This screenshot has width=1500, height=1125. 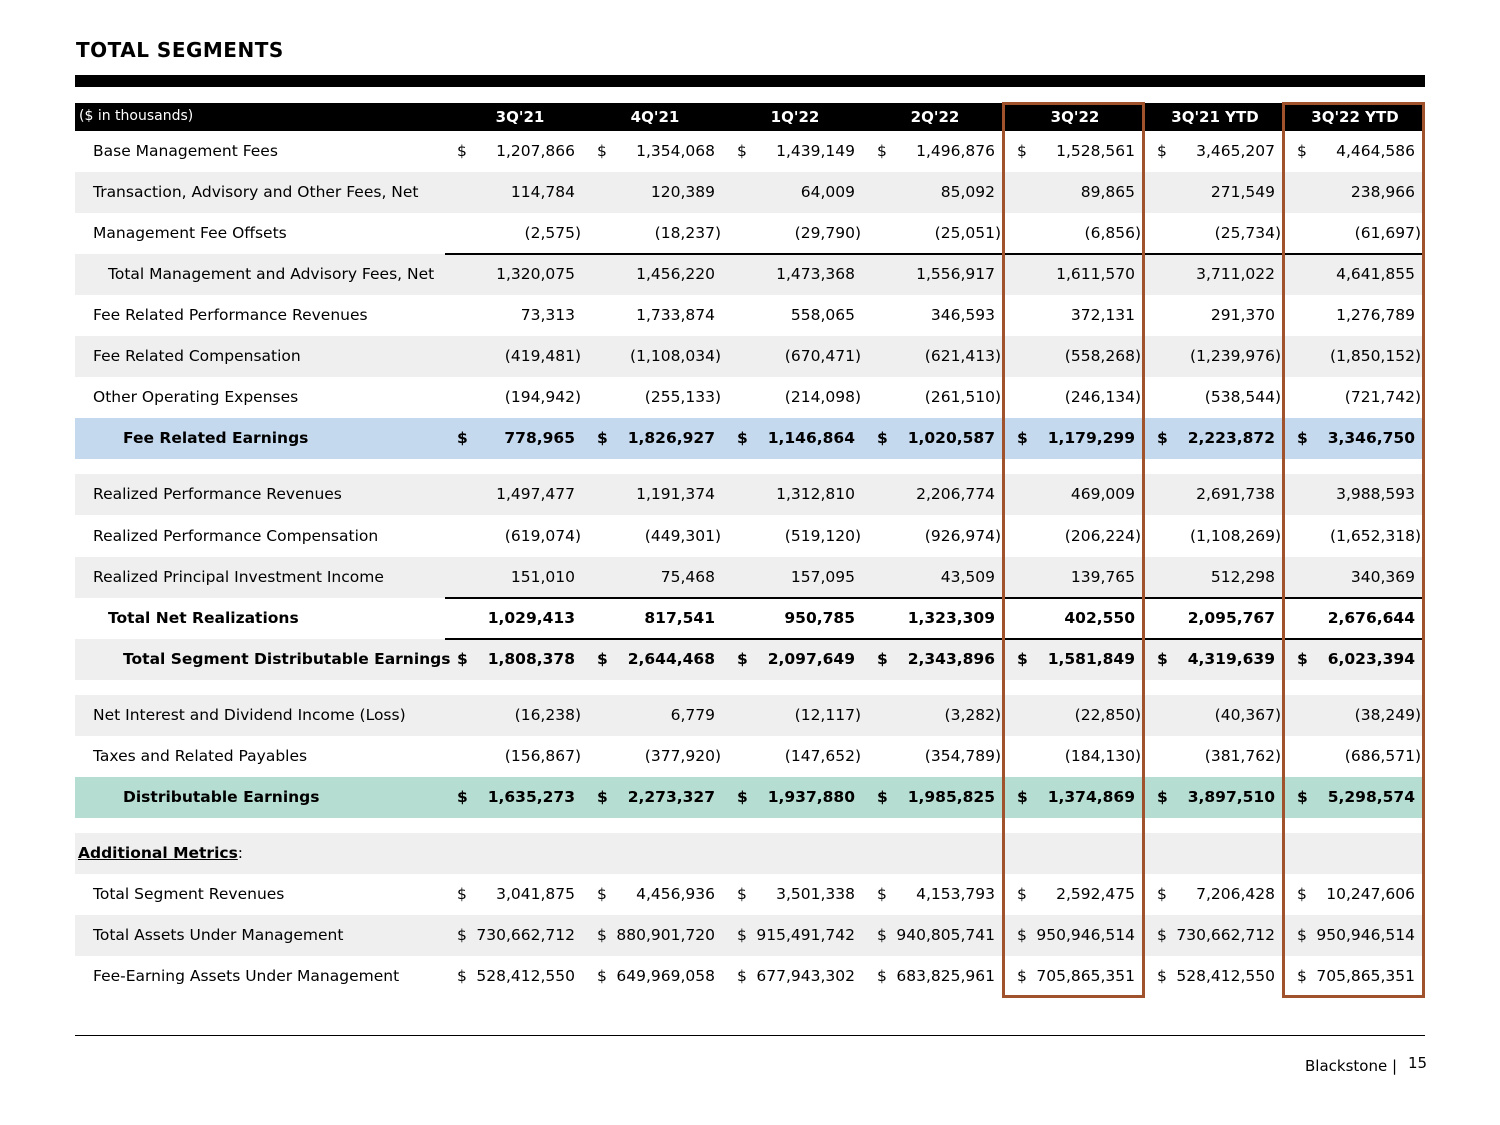 What do you see at coordinates (962, 397) in the screenshot?
I see `cell-value: (261,510)` at bounding box center [962, 397].